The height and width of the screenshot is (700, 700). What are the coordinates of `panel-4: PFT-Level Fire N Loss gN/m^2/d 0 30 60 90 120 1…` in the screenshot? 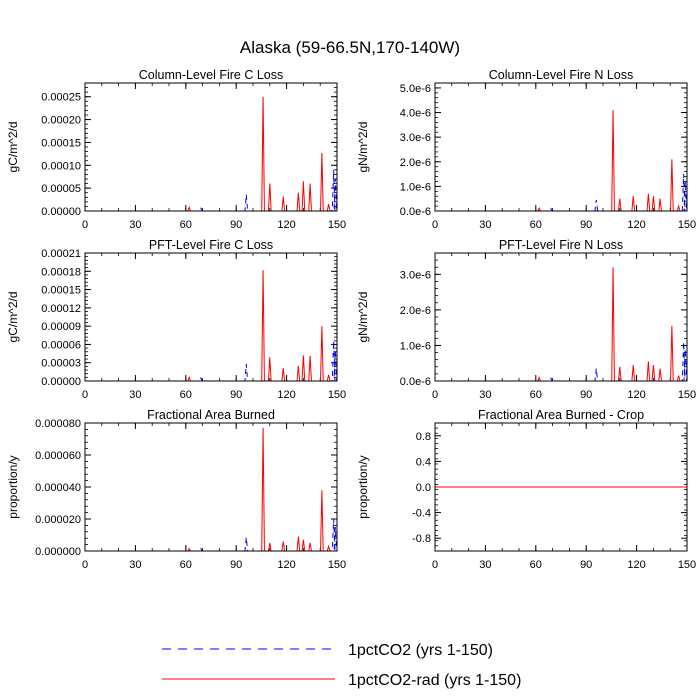 It's located at (526, 319).